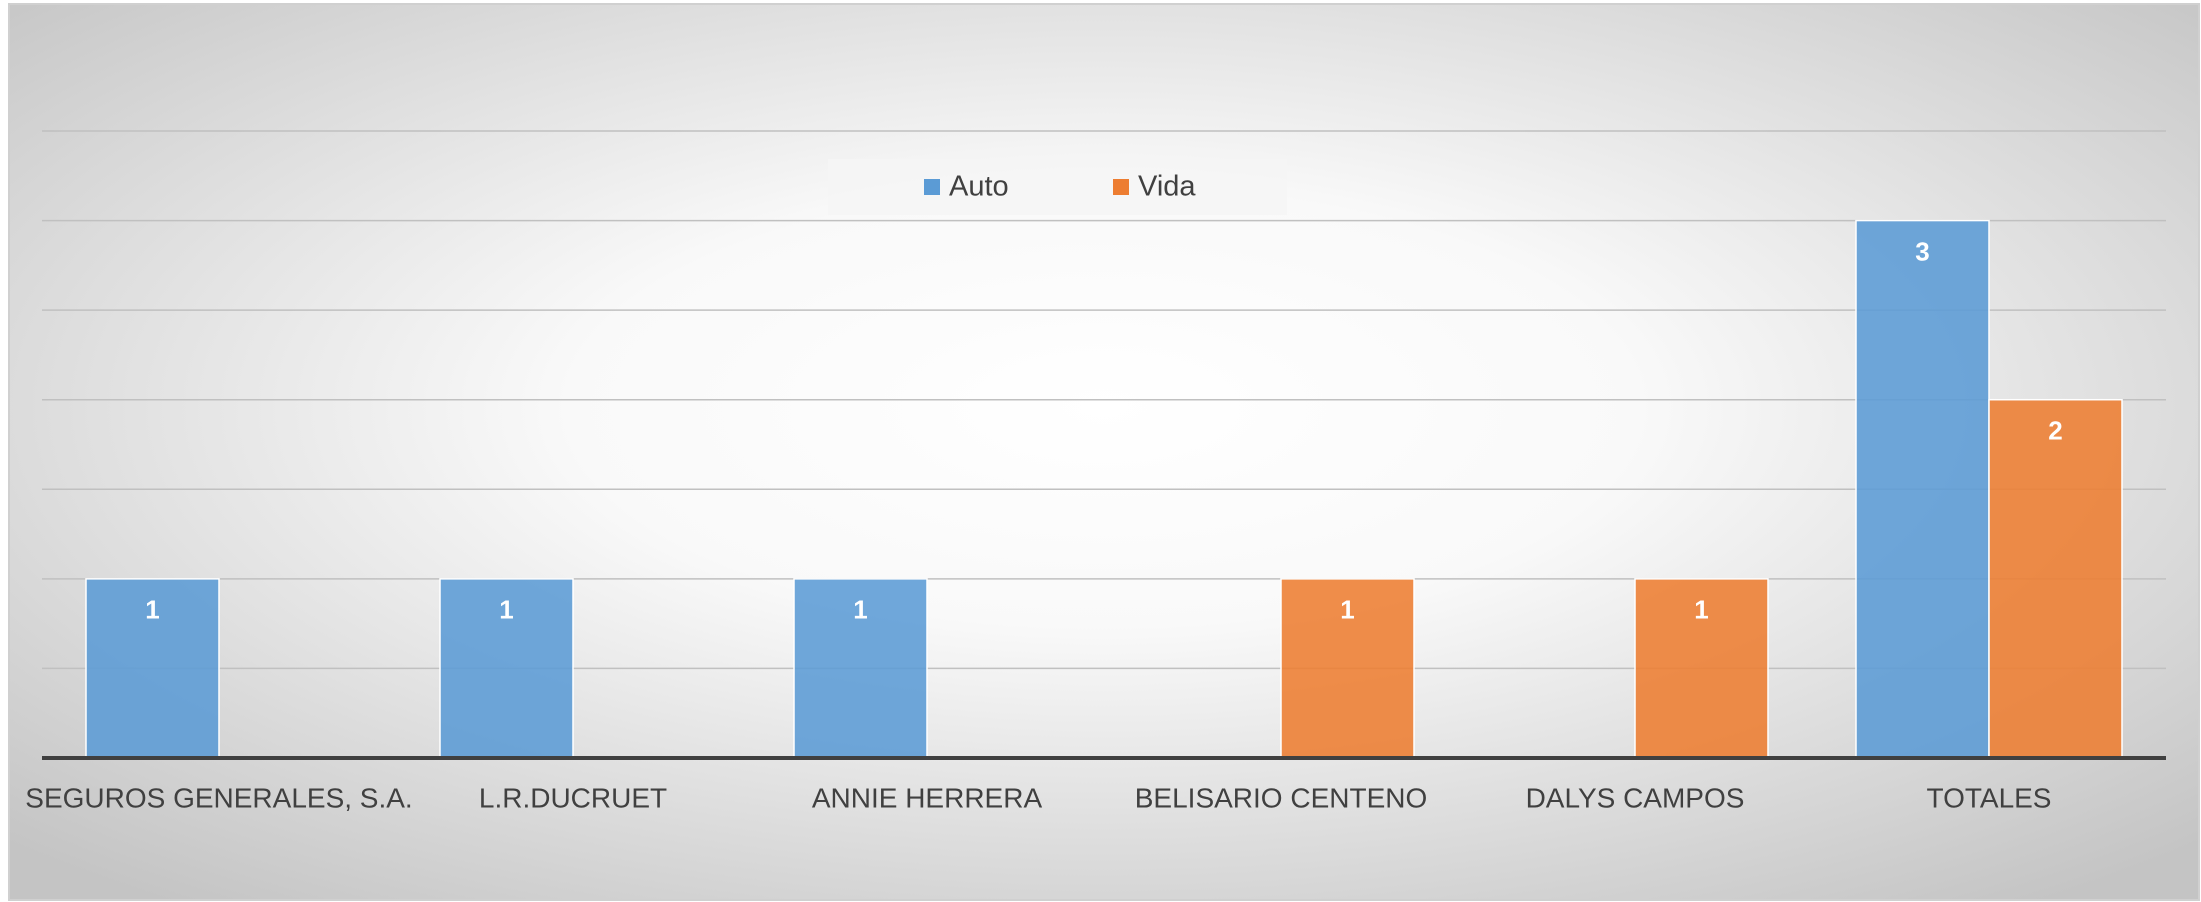 This screenshot has width=2201, height=902. Describe the element at coordinates (2055, 431) in the screenshot. I see `data-label: 2` at that location.